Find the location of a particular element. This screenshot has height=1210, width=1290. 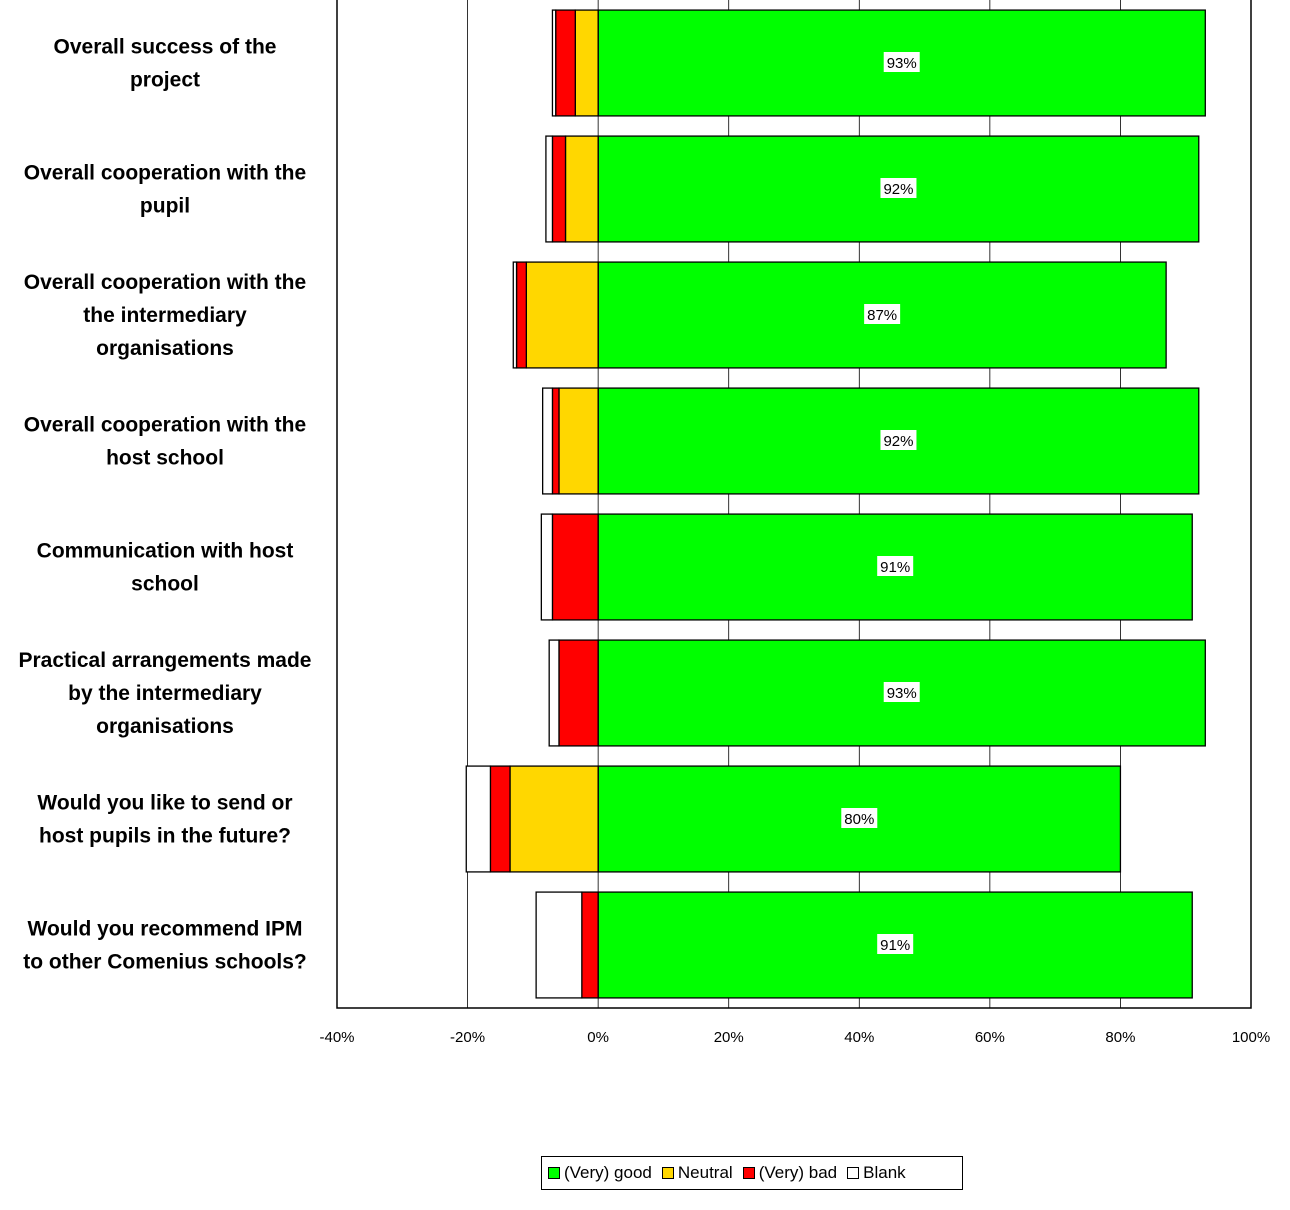

category-label-1: Overall cooperation with the pupil is located at coordinates (165, 190).